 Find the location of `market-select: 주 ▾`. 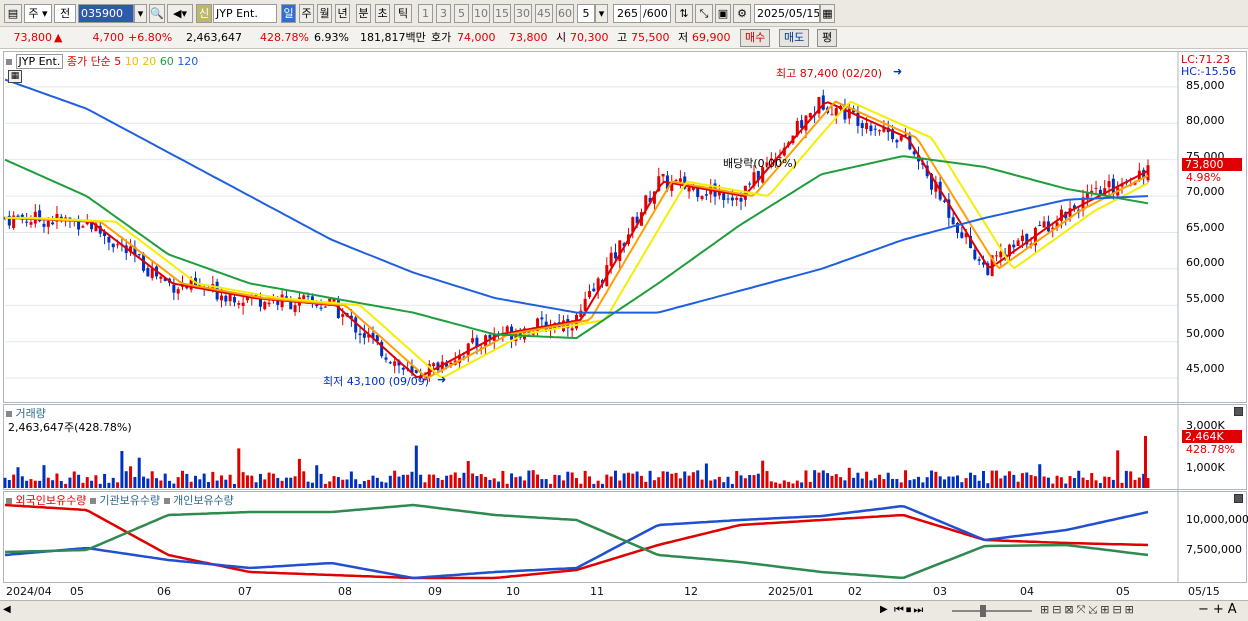

market-select: 주 ▾ is located at coordinates (38, 13).